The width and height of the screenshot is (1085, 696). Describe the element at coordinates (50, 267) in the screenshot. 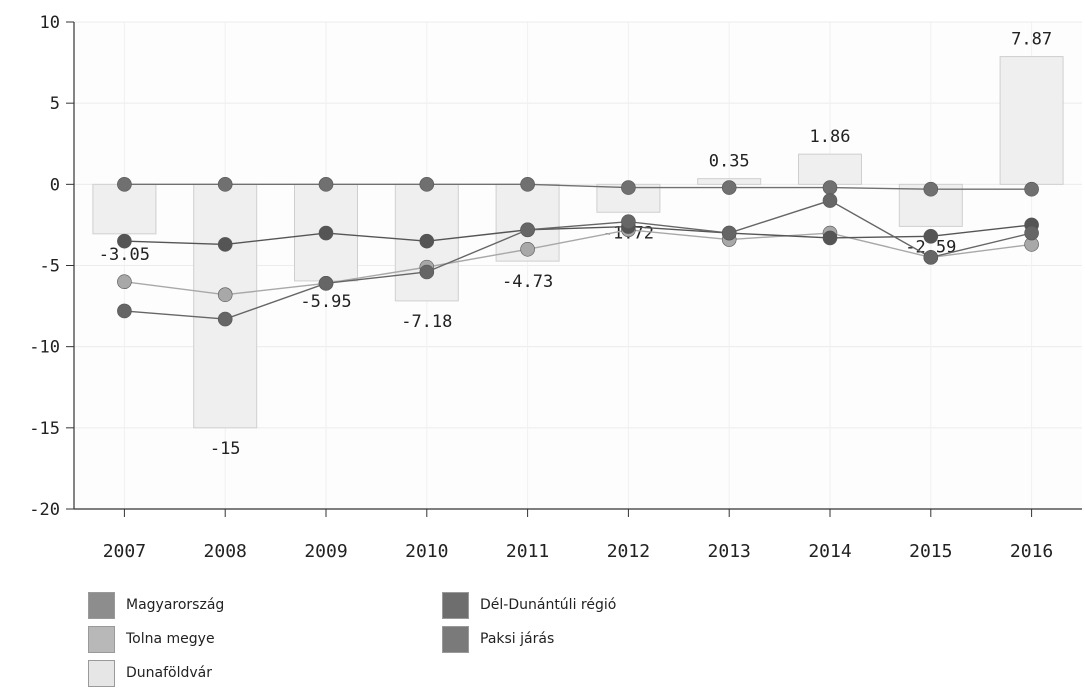

I see `y-tick-label: -5` at that location.